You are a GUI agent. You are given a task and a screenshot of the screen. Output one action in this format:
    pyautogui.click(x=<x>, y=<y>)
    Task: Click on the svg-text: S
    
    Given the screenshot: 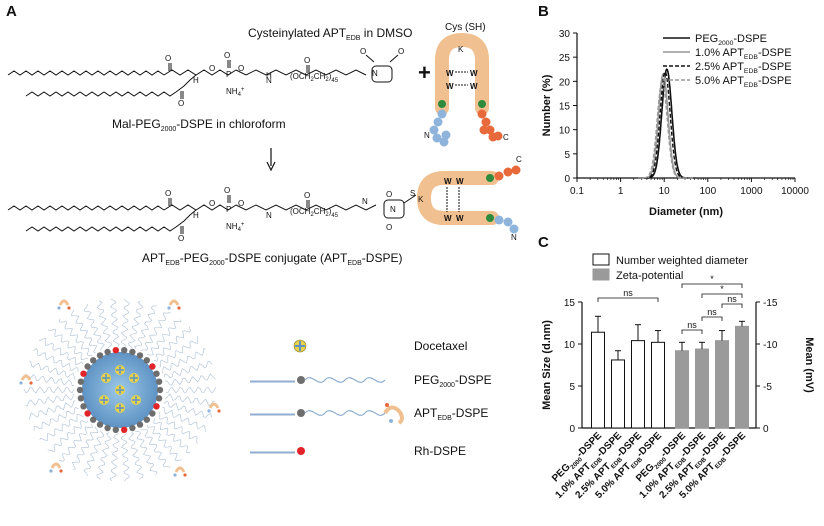 What is the action you would take?
    pyautogui.click(x=412, y=193)
    